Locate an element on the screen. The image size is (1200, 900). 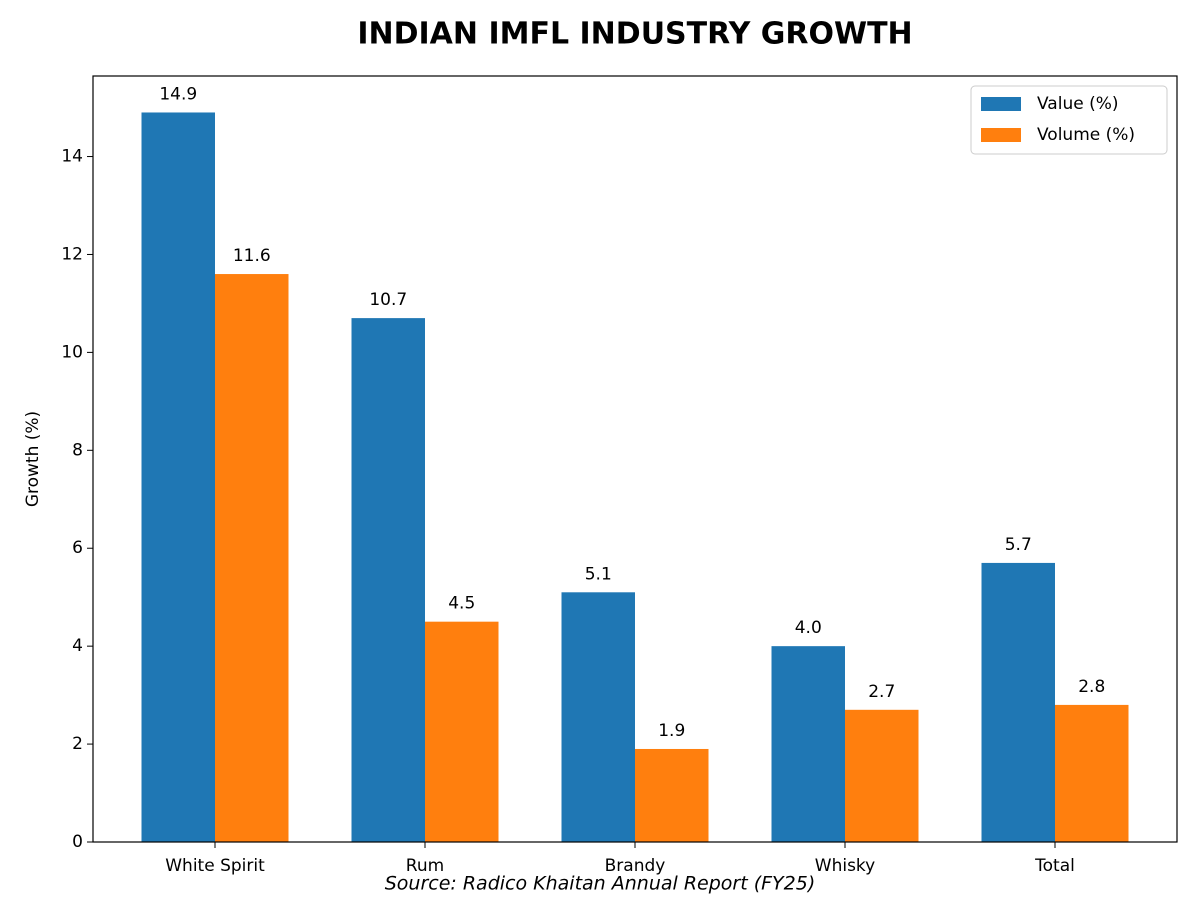
y-tick-label: 10 is located at coordinates (72, 352).